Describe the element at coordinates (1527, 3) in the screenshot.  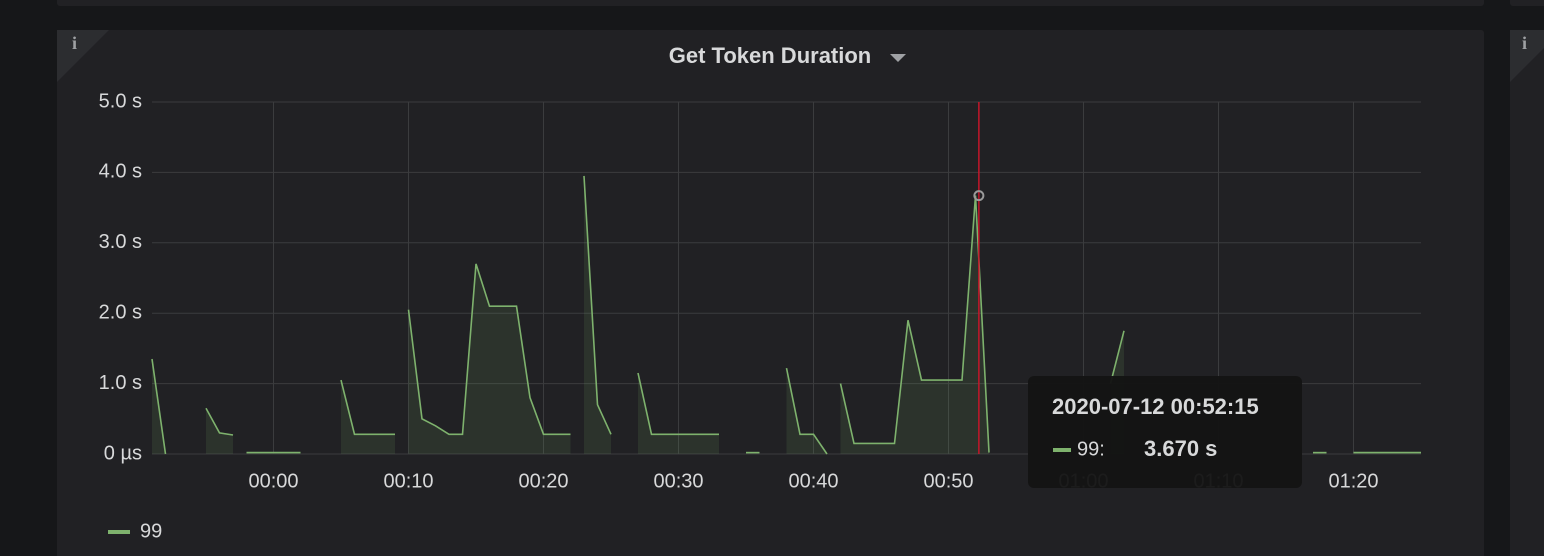
I see `panel-above-right` at that location.